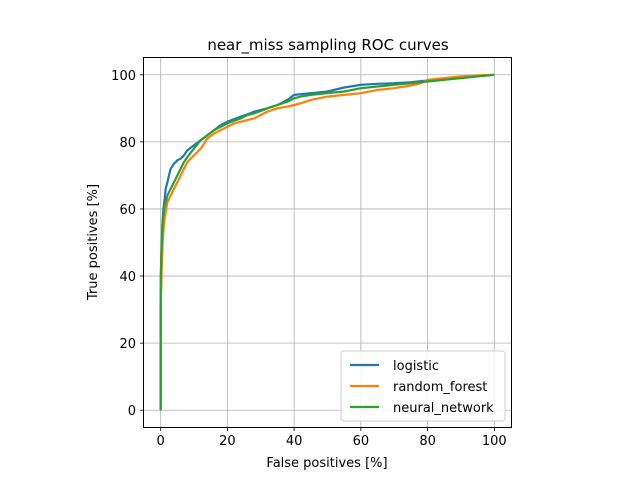 The image size is (640, 480). What do you see at coordinates (161, 441) in the screenshot?
I see `x-tick-label: 0` at bounding box center [161, 441].